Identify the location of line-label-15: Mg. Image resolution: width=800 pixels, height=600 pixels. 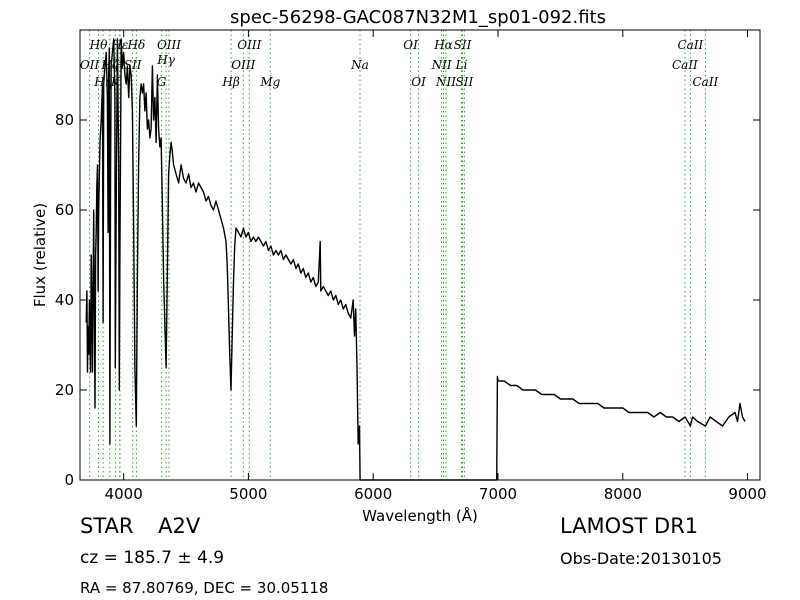
(269, 82).